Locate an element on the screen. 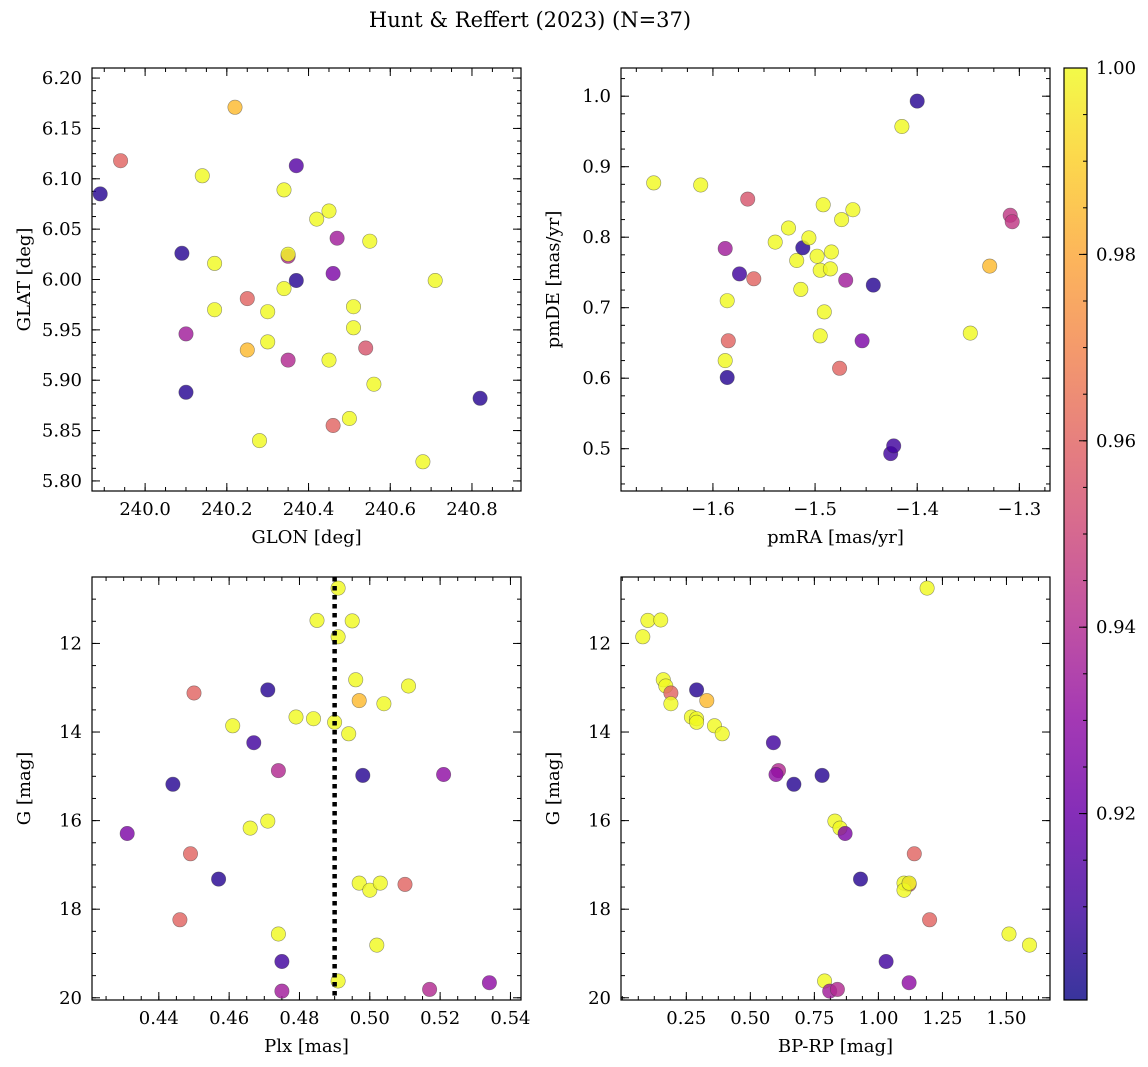  points-pmra-pmde is located at coordinates (833, 277).